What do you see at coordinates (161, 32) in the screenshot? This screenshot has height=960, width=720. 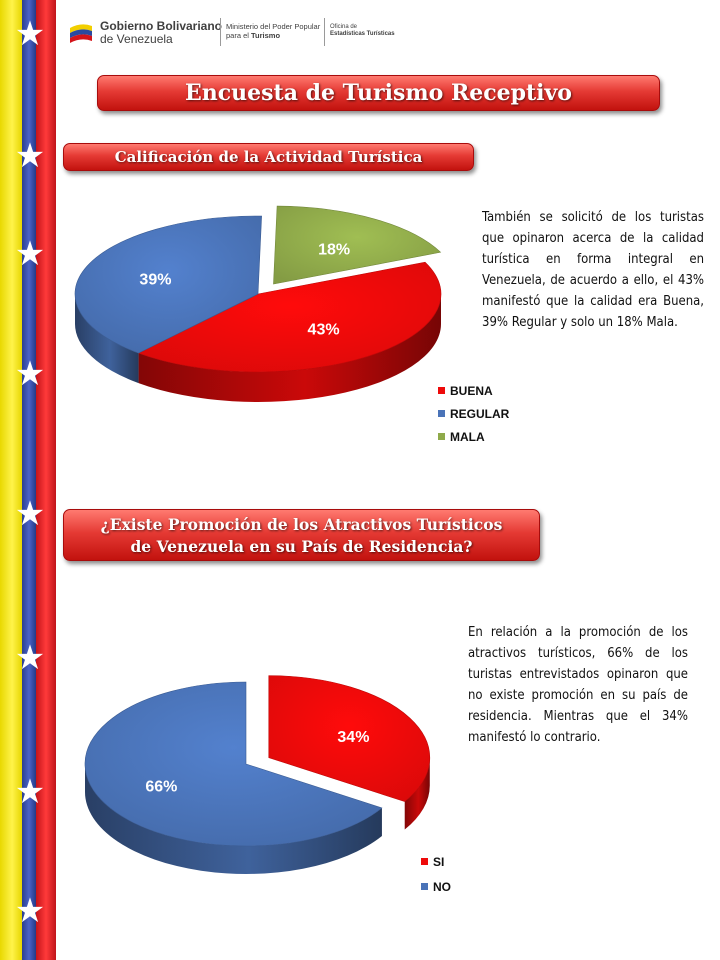 I see `logo-government-text: Gobierno Bolivariano de Venezuela` at bounding box center [161, 32].